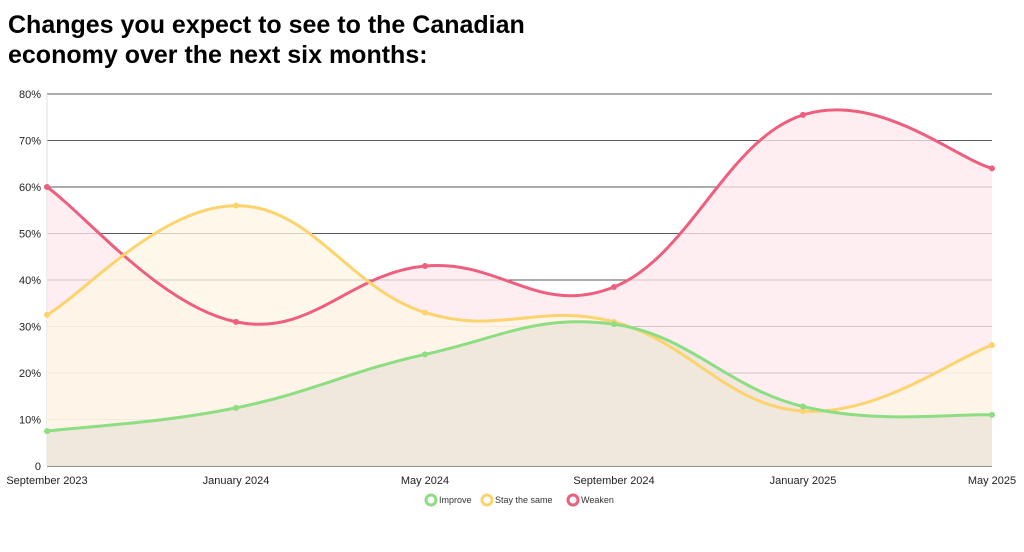 This screenshot has width=1024, height=552. Describe the element at coordinates (425, 481) in the screenshot. I see `x-tick-label: May 2024` at that location.